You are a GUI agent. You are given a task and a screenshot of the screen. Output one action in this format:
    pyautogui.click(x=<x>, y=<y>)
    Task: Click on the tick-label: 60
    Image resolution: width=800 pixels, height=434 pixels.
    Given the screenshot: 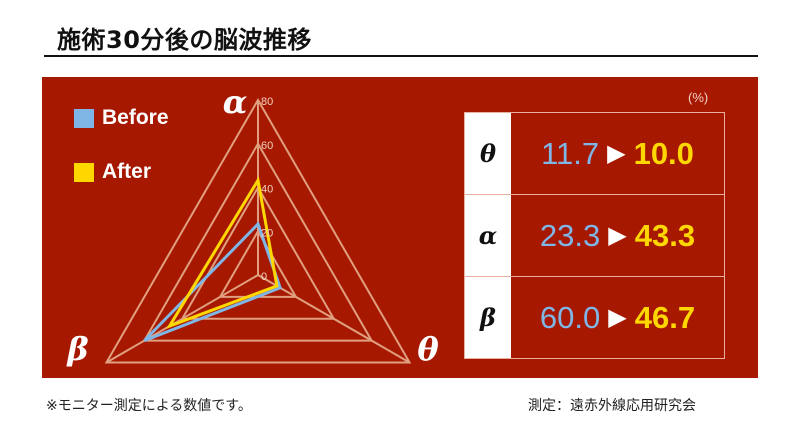 What is the action you would take?
    pyautogui.click(x=267, y=146)
    